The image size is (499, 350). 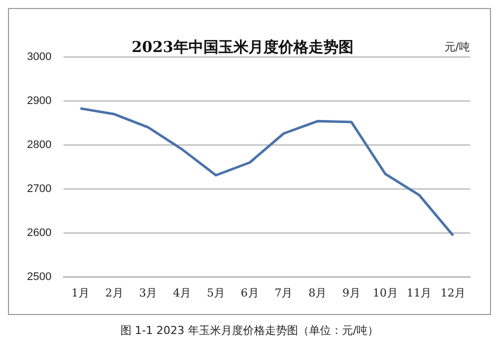 What do you see at coordinates (317, 293) in the screenshot?
I see `x-tick-label: 8月` at bounding box center [317, 293].